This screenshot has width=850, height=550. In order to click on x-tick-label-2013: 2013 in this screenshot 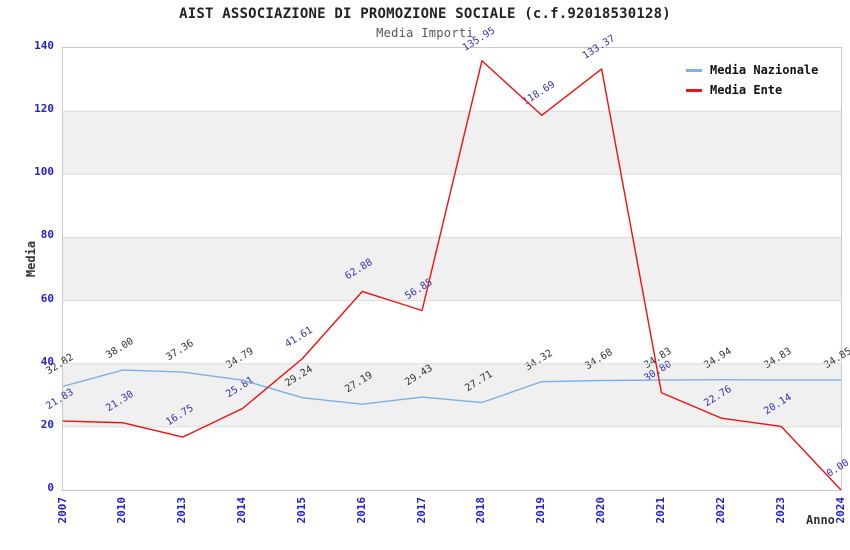, I will do `click(182, 516)`.